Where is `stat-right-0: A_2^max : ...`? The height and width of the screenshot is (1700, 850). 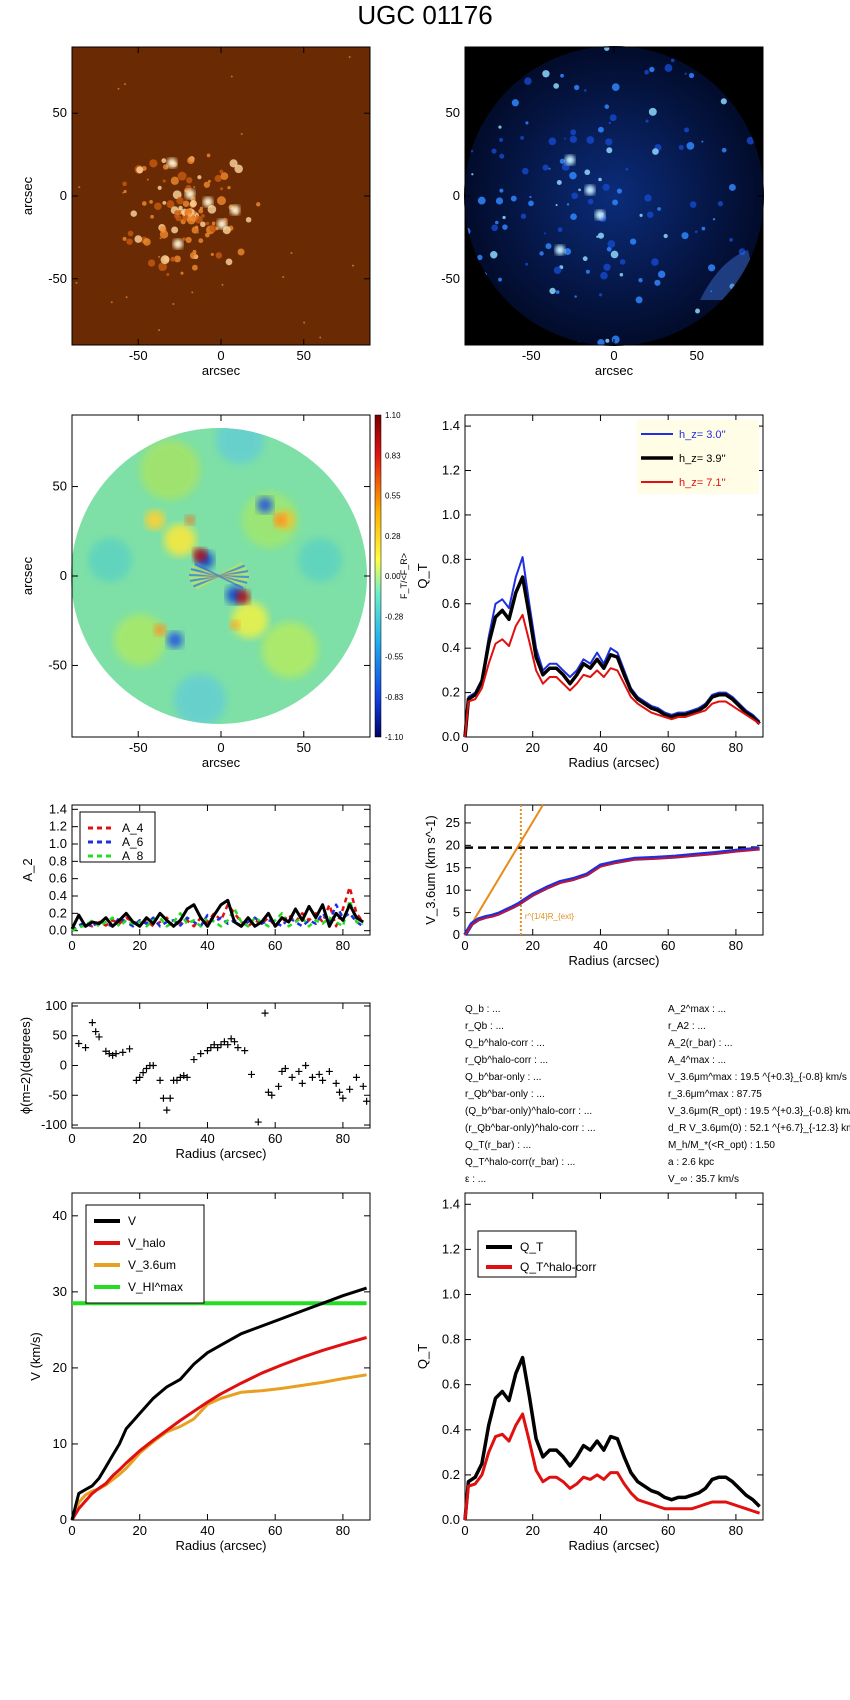 stat-right-0: A_2^max : ... is located at coordinates (697, 1009).